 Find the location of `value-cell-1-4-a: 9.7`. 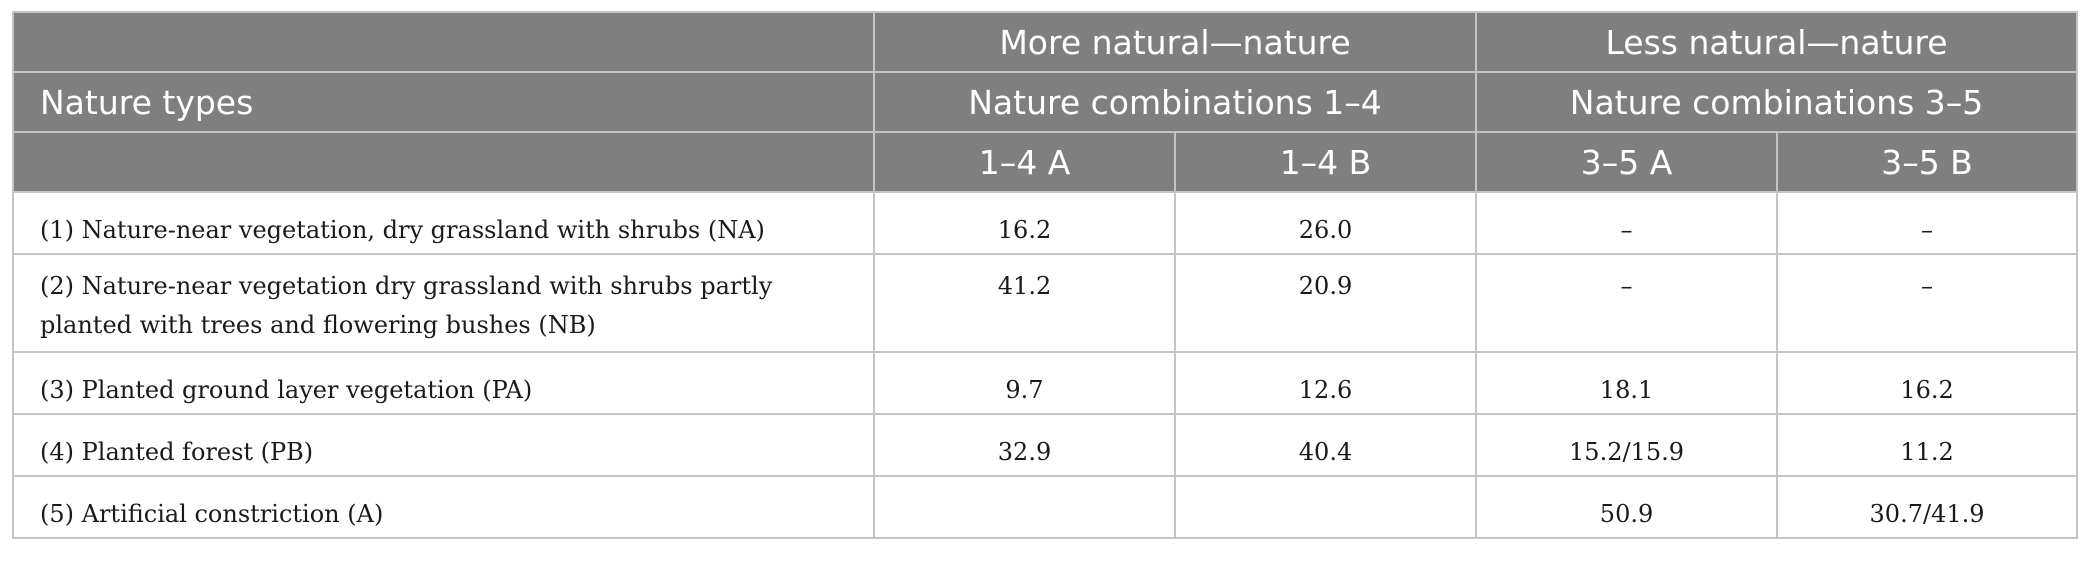

value-cell-1-4-a: 9.7 is located at coordinates (1024, 383).